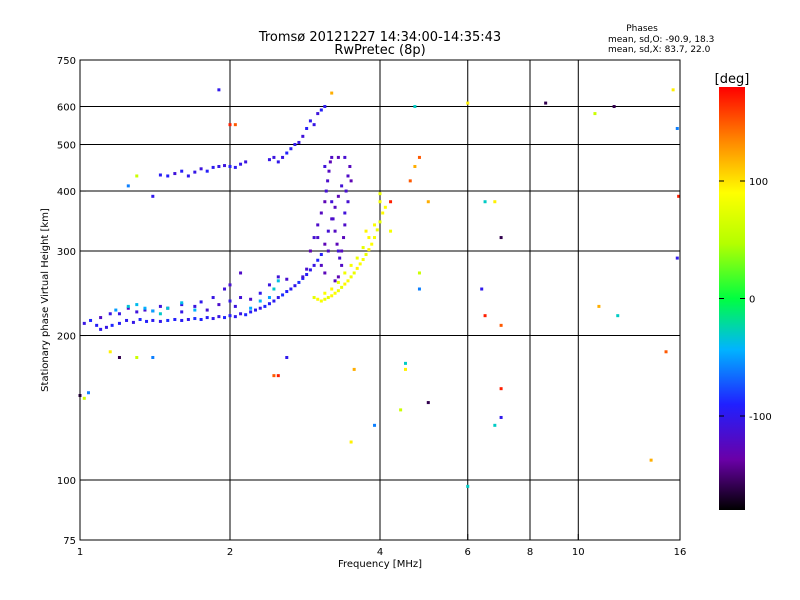  I want to click on stats-x-mode: mean, sd,X: 83.7, 22.0, so click(659, 50).